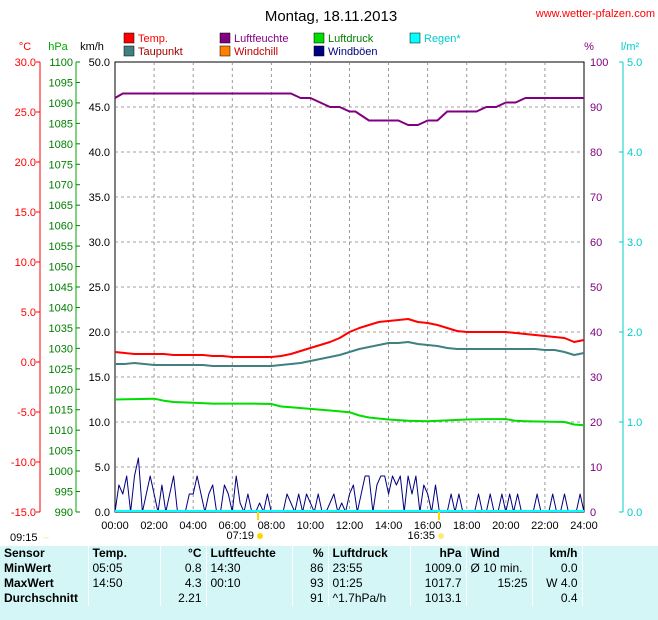 This screenshot has width=658, height=620. Describe the element at coordinates (506, 526) in the screenshot. I see `x-tick-label: 20:00` at that location.